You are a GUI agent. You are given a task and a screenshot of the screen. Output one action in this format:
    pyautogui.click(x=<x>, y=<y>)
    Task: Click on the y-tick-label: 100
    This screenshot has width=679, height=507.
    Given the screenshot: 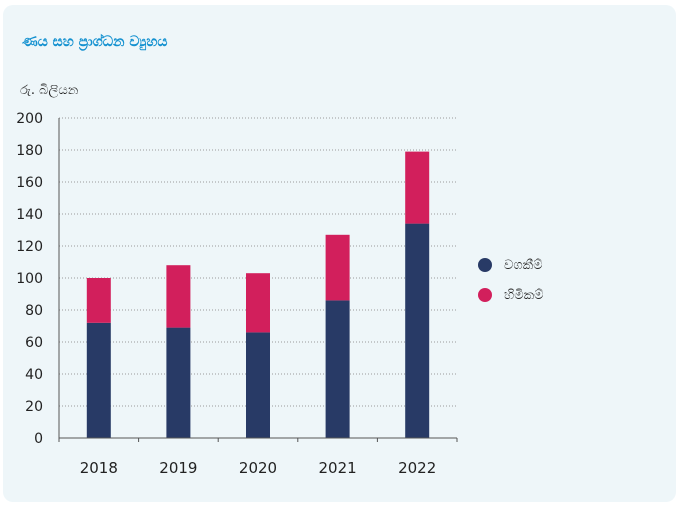 What is the action you would take?
    pyautogui.click(x=29, y=279)
    